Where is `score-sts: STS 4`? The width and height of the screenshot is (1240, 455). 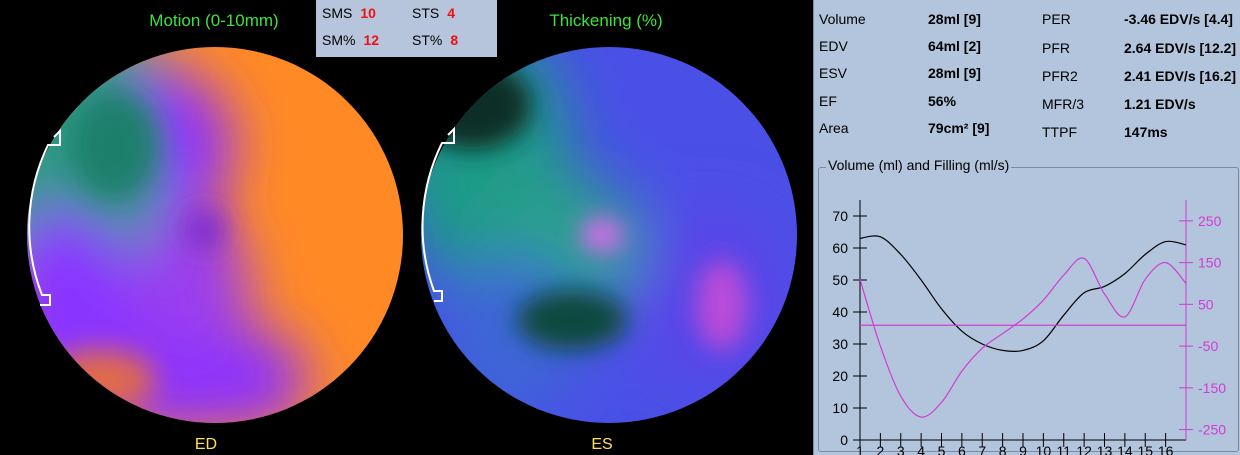
score-sts: STS 4 is located at coordinates (434, 13).